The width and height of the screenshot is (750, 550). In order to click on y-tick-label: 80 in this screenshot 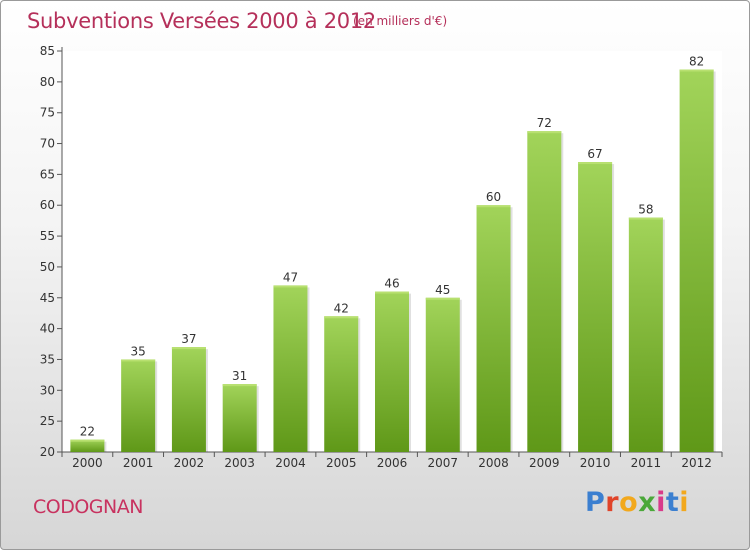, I will do `click(47, 82)`.